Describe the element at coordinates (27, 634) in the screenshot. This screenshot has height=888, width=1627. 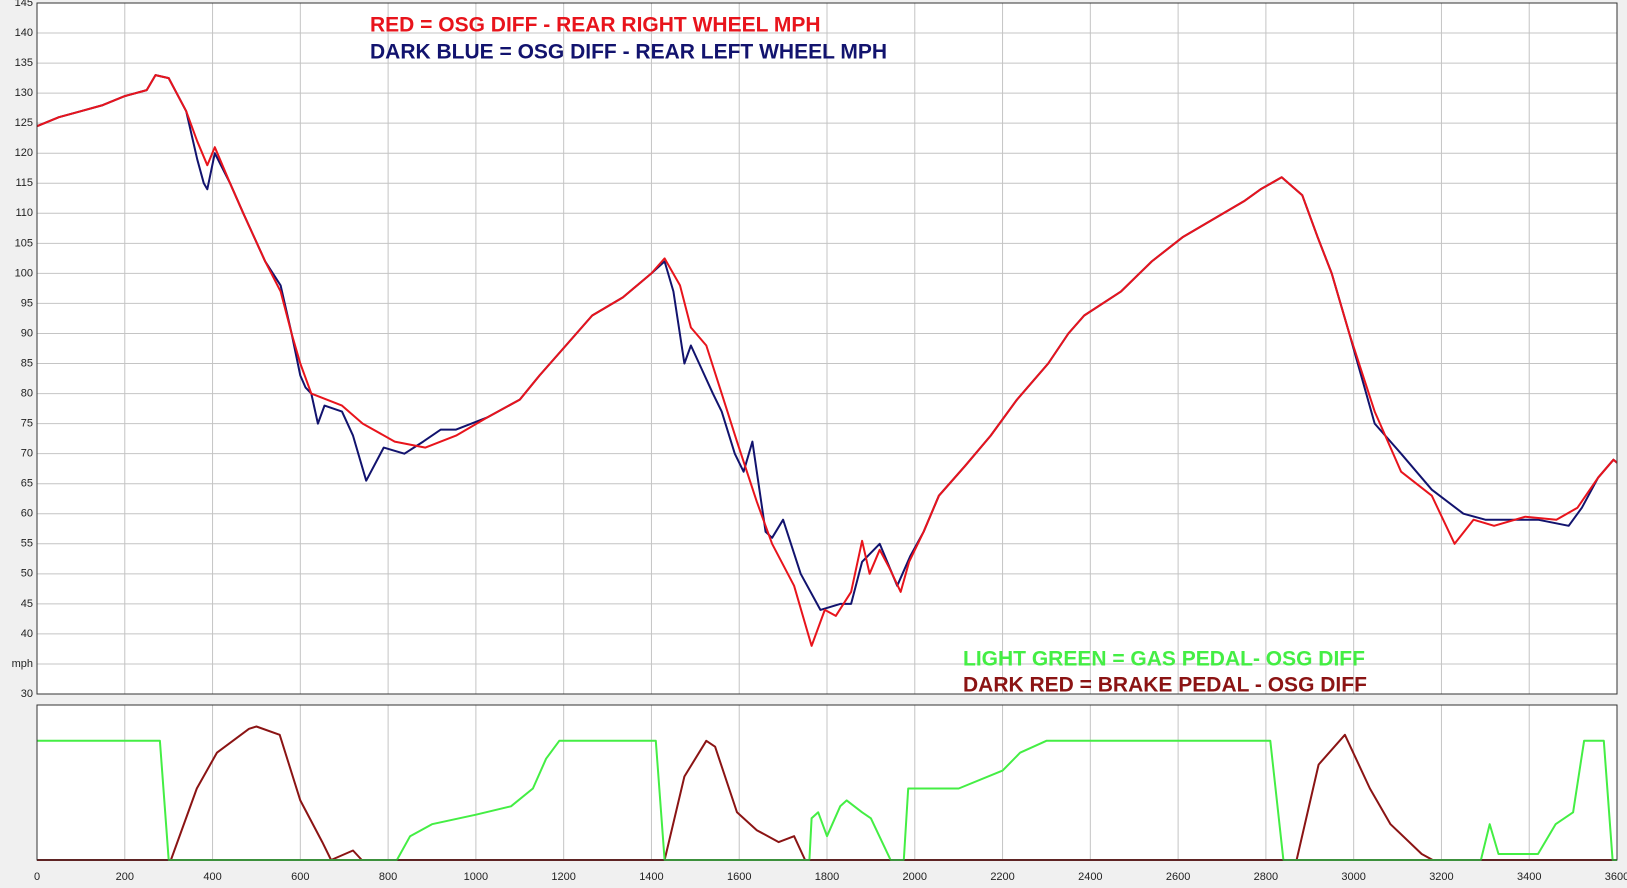
I see `y-tick-label: 40` at that location.